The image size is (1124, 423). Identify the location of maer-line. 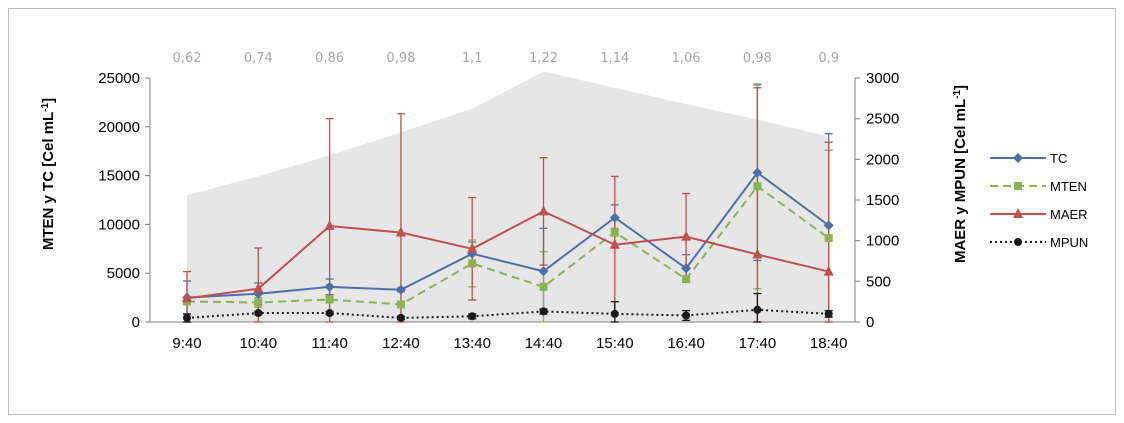
(507, 255).